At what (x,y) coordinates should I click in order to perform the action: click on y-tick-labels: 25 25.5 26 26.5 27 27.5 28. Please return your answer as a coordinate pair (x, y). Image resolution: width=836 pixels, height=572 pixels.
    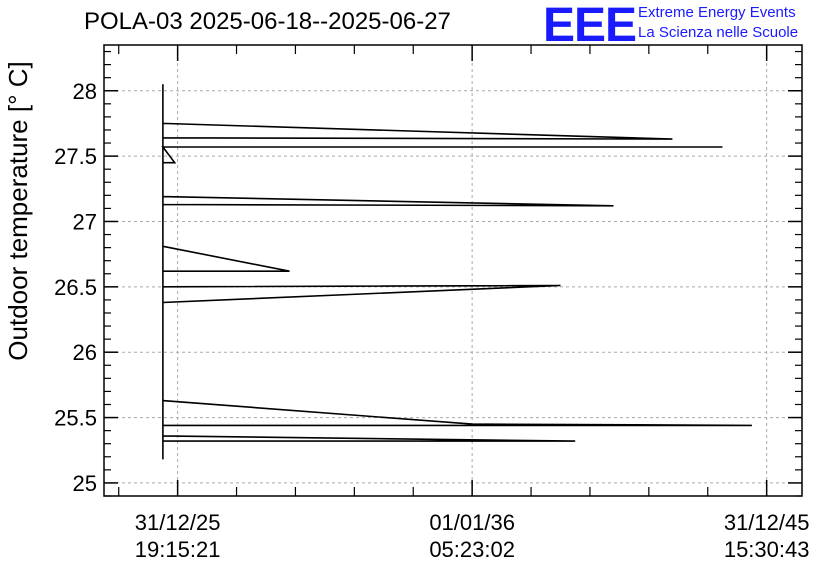
    Looking at the image, I should click on (75, 287).